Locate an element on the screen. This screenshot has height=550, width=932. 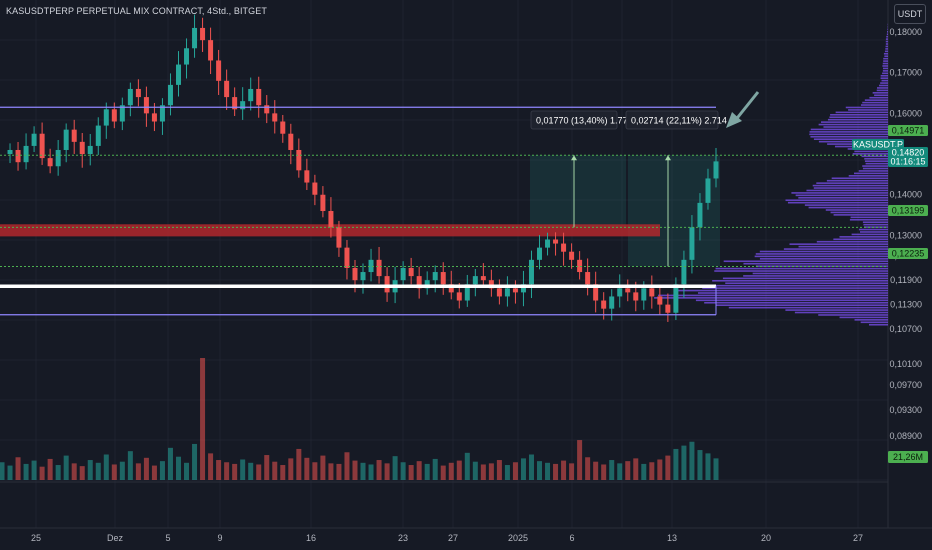
price-tick-label: 0,11900 is located at coordinates (906, 280).